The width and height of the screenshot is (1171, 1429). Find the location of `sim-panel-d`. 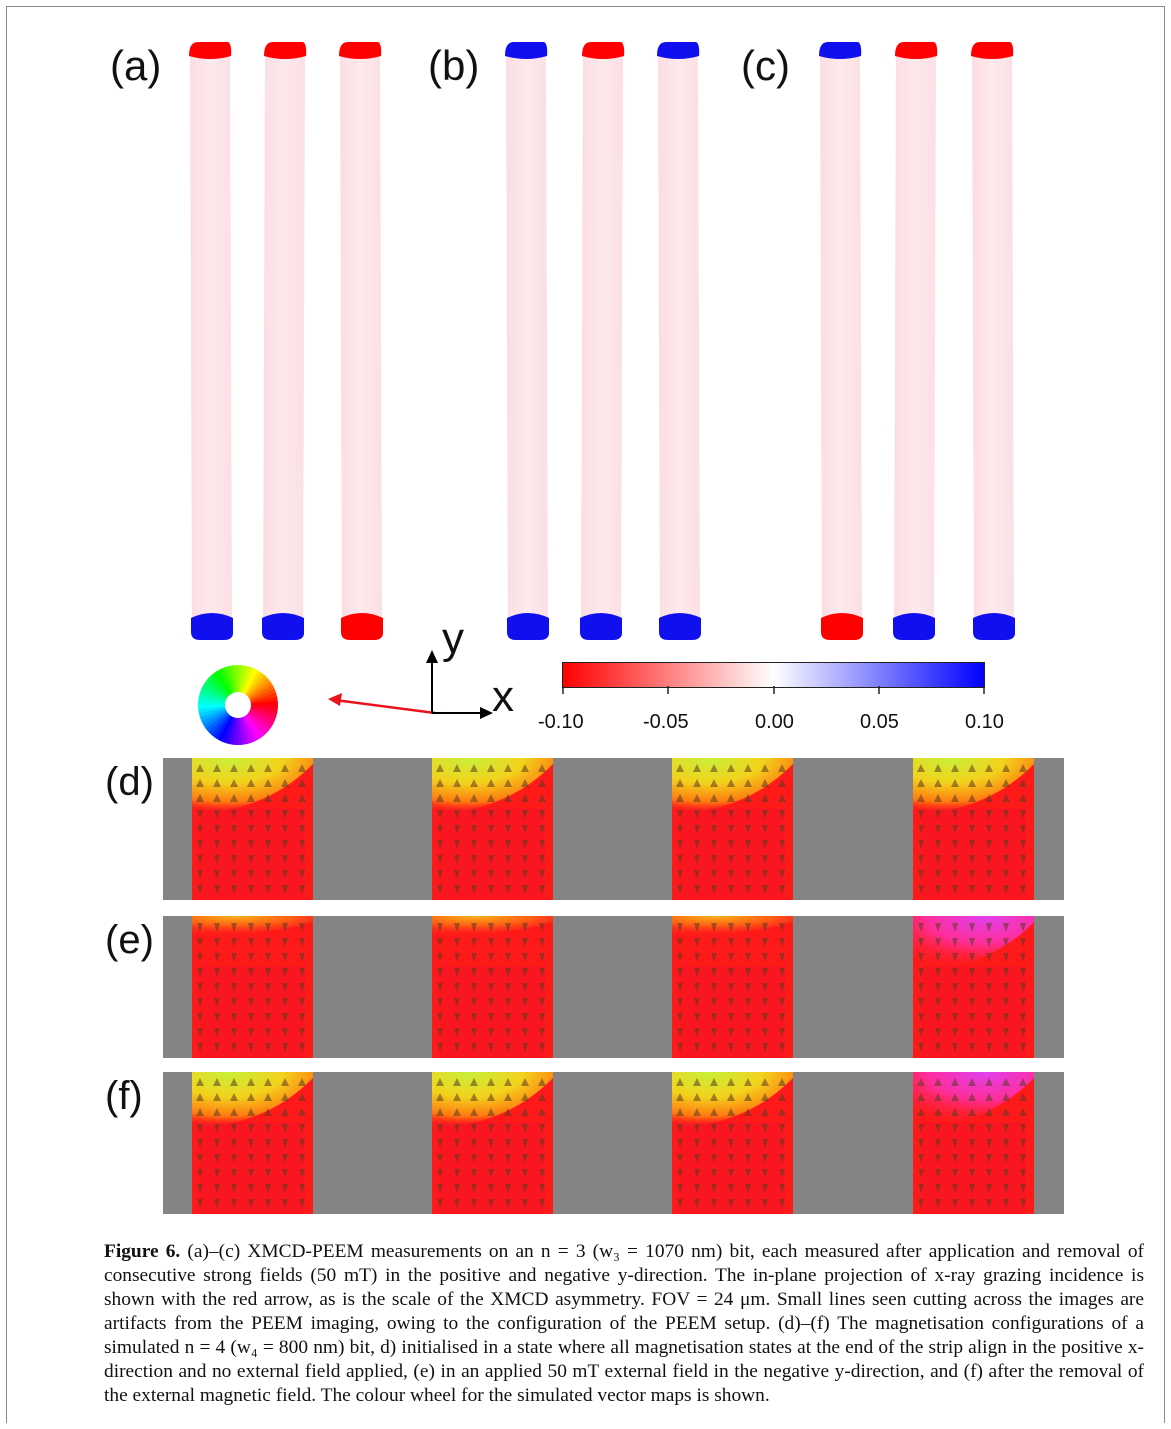

sim-panel-d is located at coordinates (613, 829).